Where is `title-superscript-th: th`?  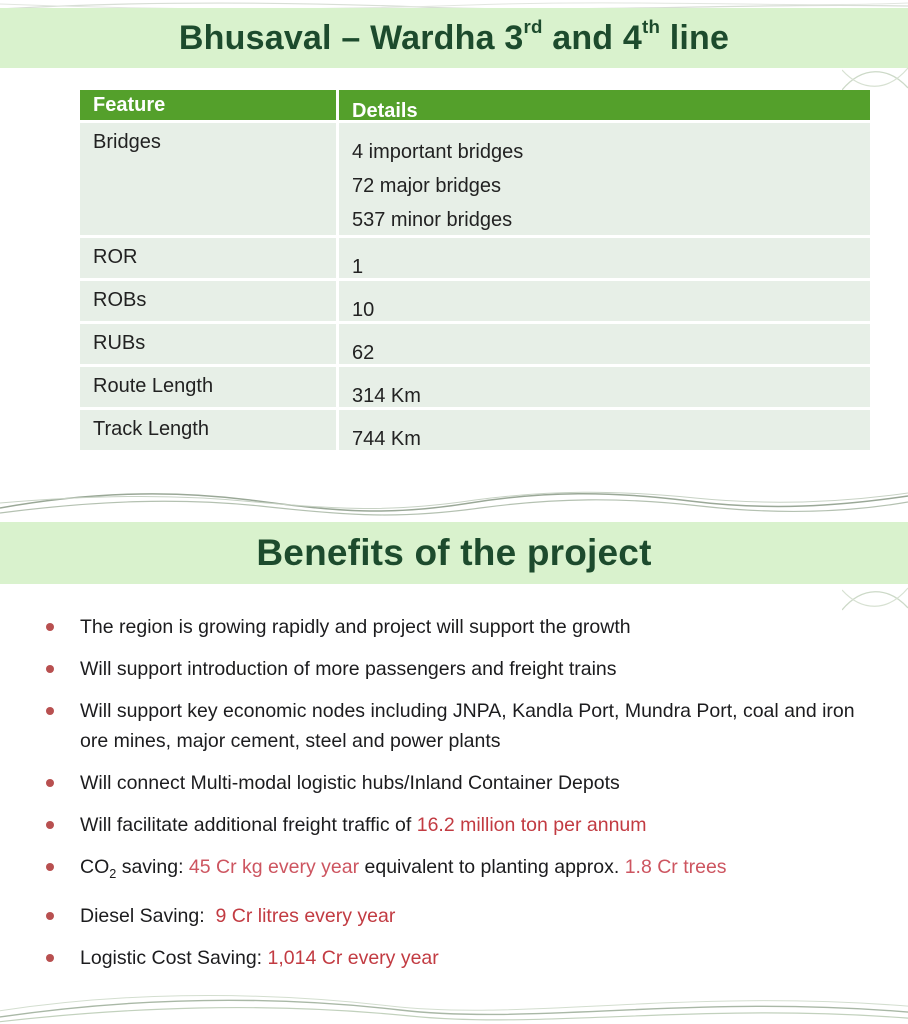 title-superscript-th: th is located at coordinates (651, 27).